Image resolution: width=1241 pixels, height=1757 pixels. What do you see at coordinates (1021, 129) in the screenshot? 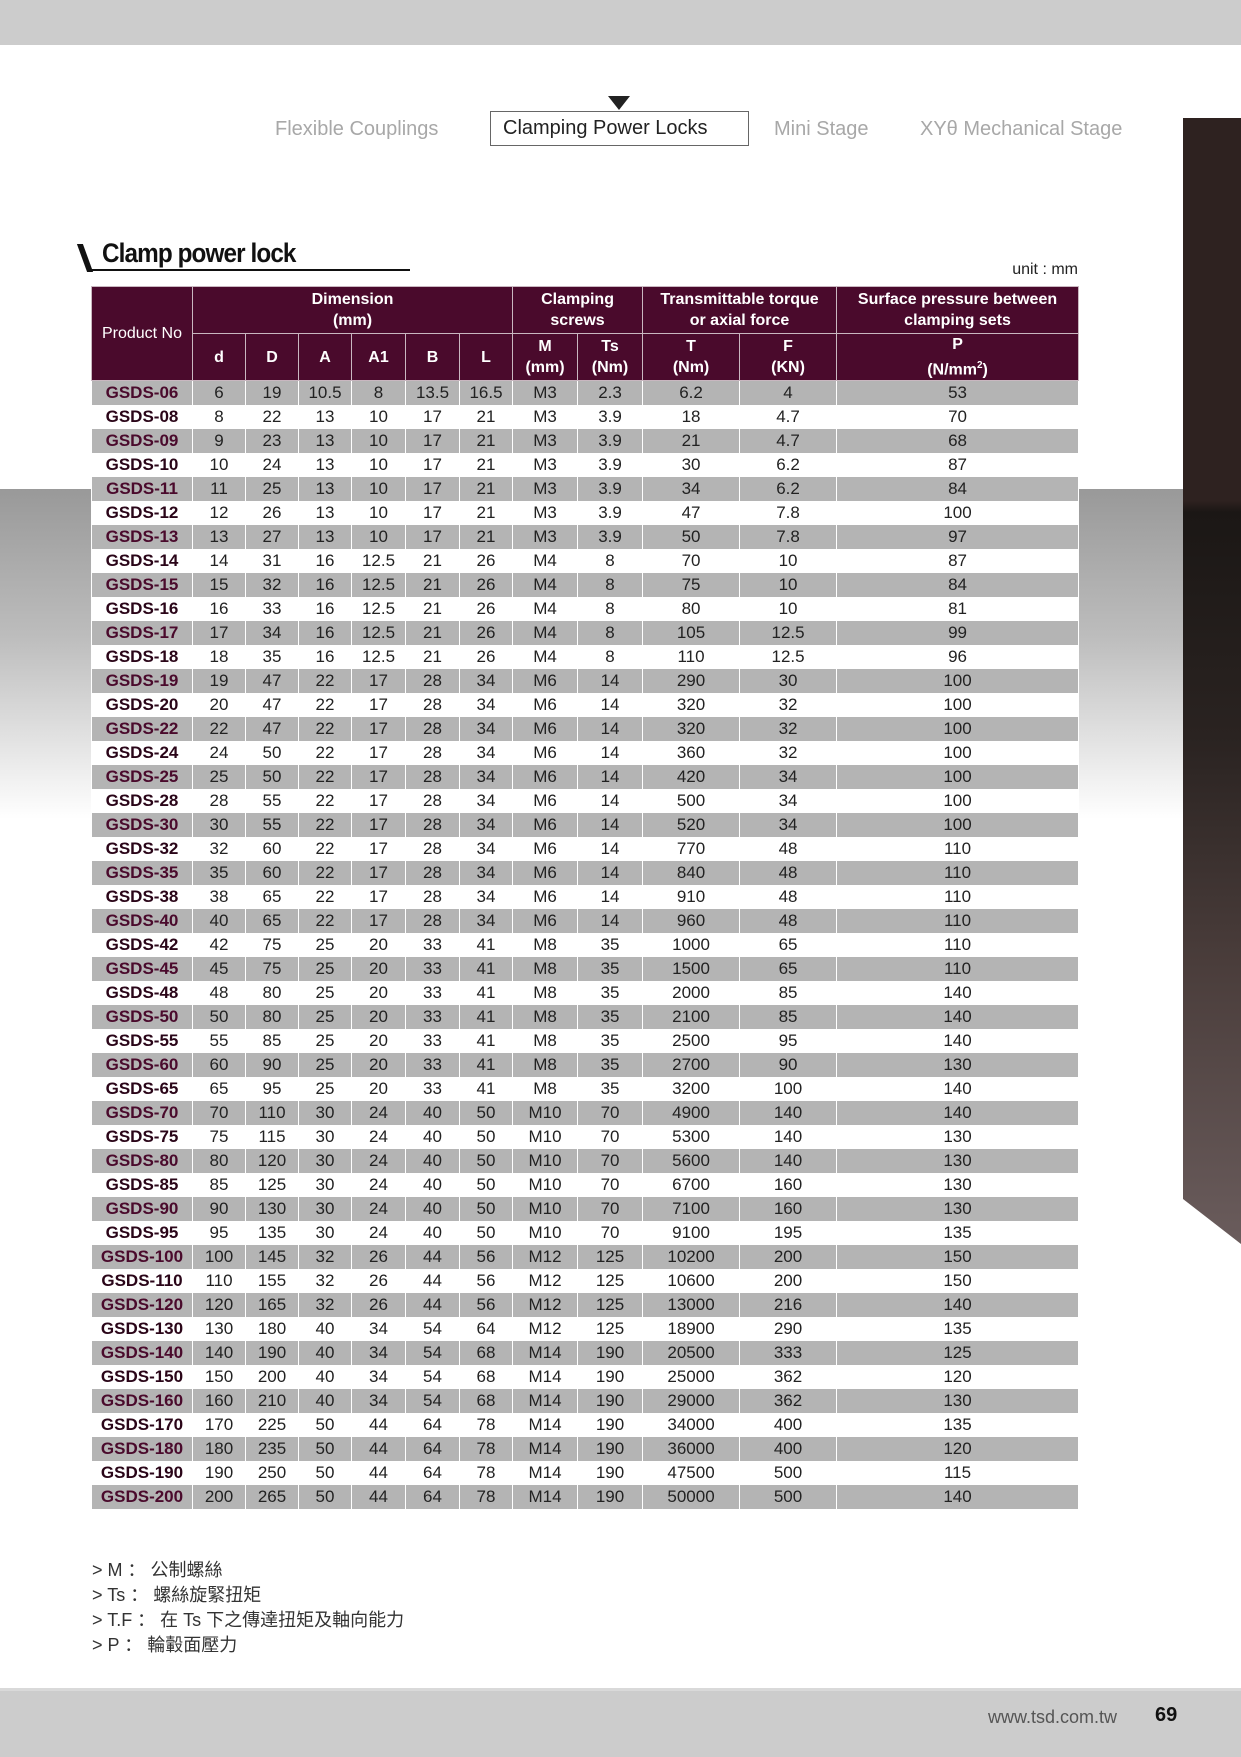
I see `tab-xy-mechanical-stage: XYθ Mechanical Stage` at bounding box center [1021, 129].